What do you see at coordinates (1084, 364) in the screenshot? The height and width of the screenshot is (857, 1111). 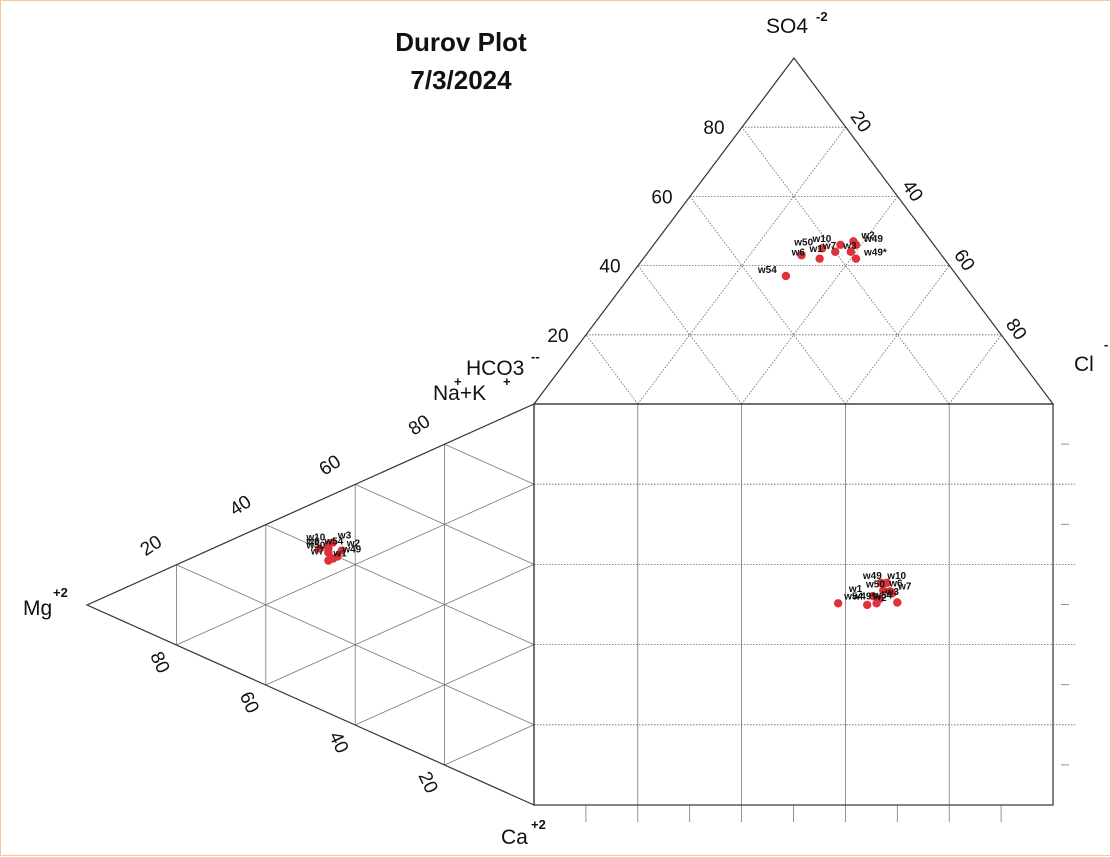 I see `ion-cl-text: Cl` at bounding box center [1084, 364].